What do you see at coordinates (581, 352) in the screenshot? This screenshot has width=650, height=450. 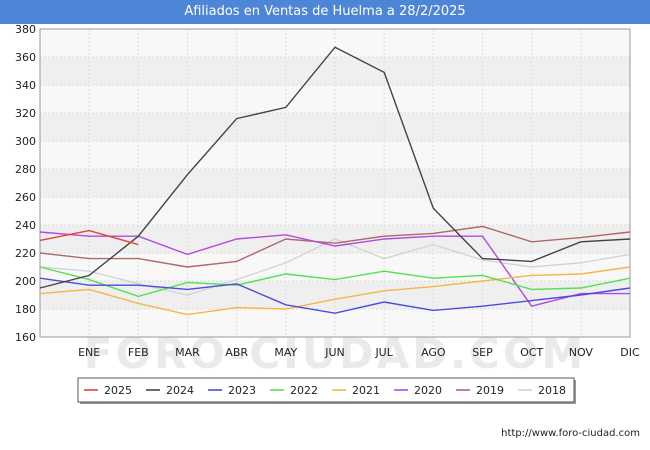 I see `x-tick-label: NOV` at bounding box center [581, 352].